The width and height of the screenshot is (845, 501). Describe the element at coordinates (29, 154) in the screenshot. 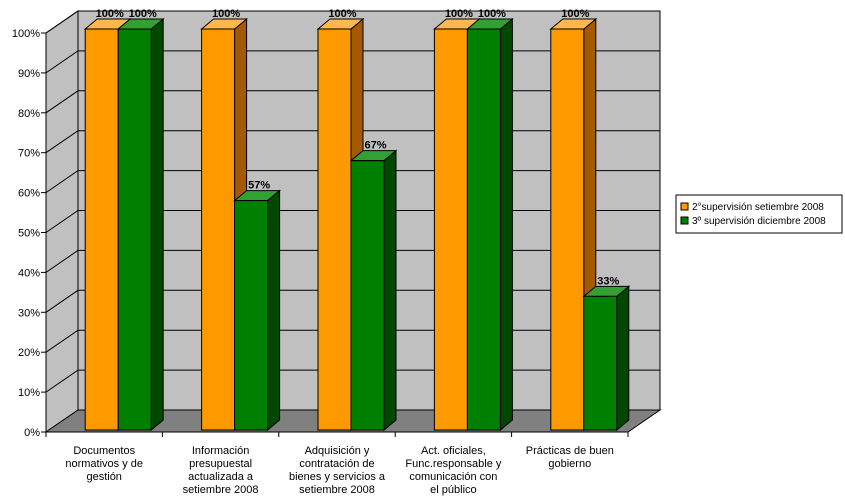

I see `y-tick-label: 70%` at that location.